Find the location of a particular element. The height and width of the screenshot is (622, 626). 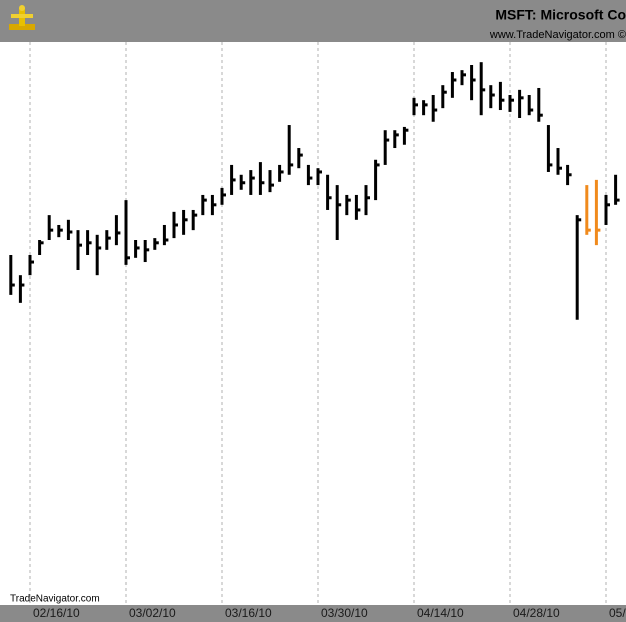

x-tick-label: 05/ is located at coordinates (617, 613).